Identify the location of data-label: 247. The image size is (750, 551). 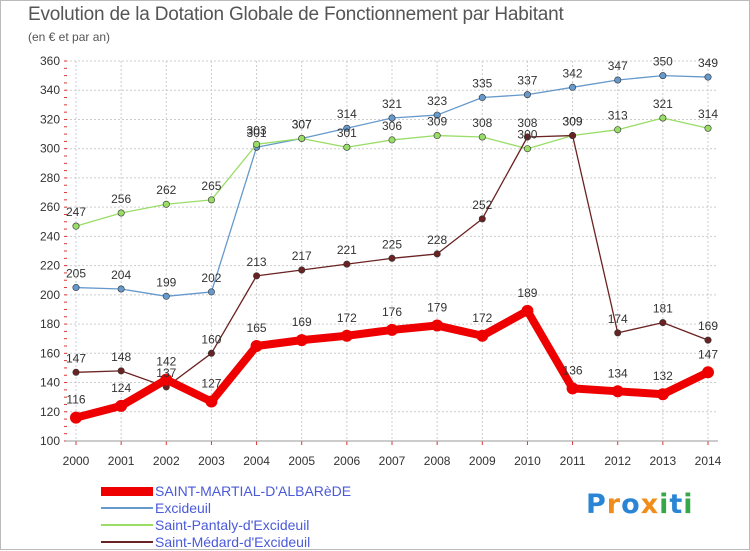
(76, 212).